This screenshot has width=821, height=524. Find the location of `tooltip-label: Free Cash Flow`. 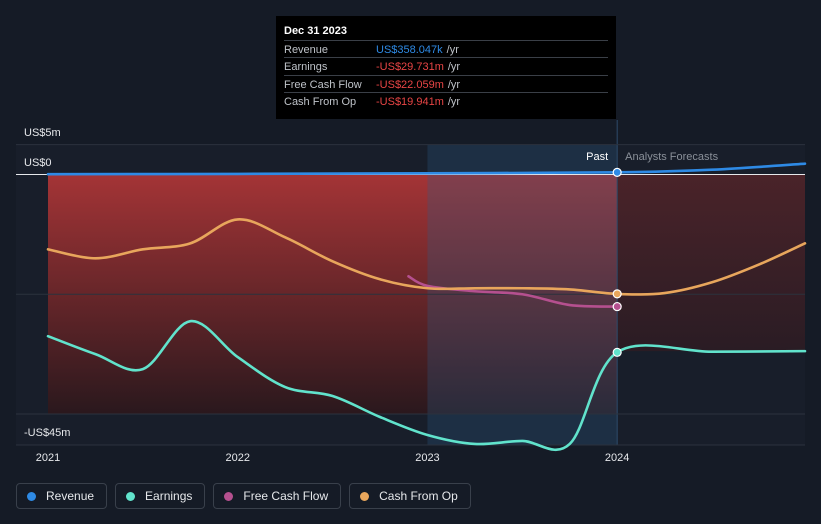

tooltip-label: Free Cash Flow is located at coordinates (323, 84).